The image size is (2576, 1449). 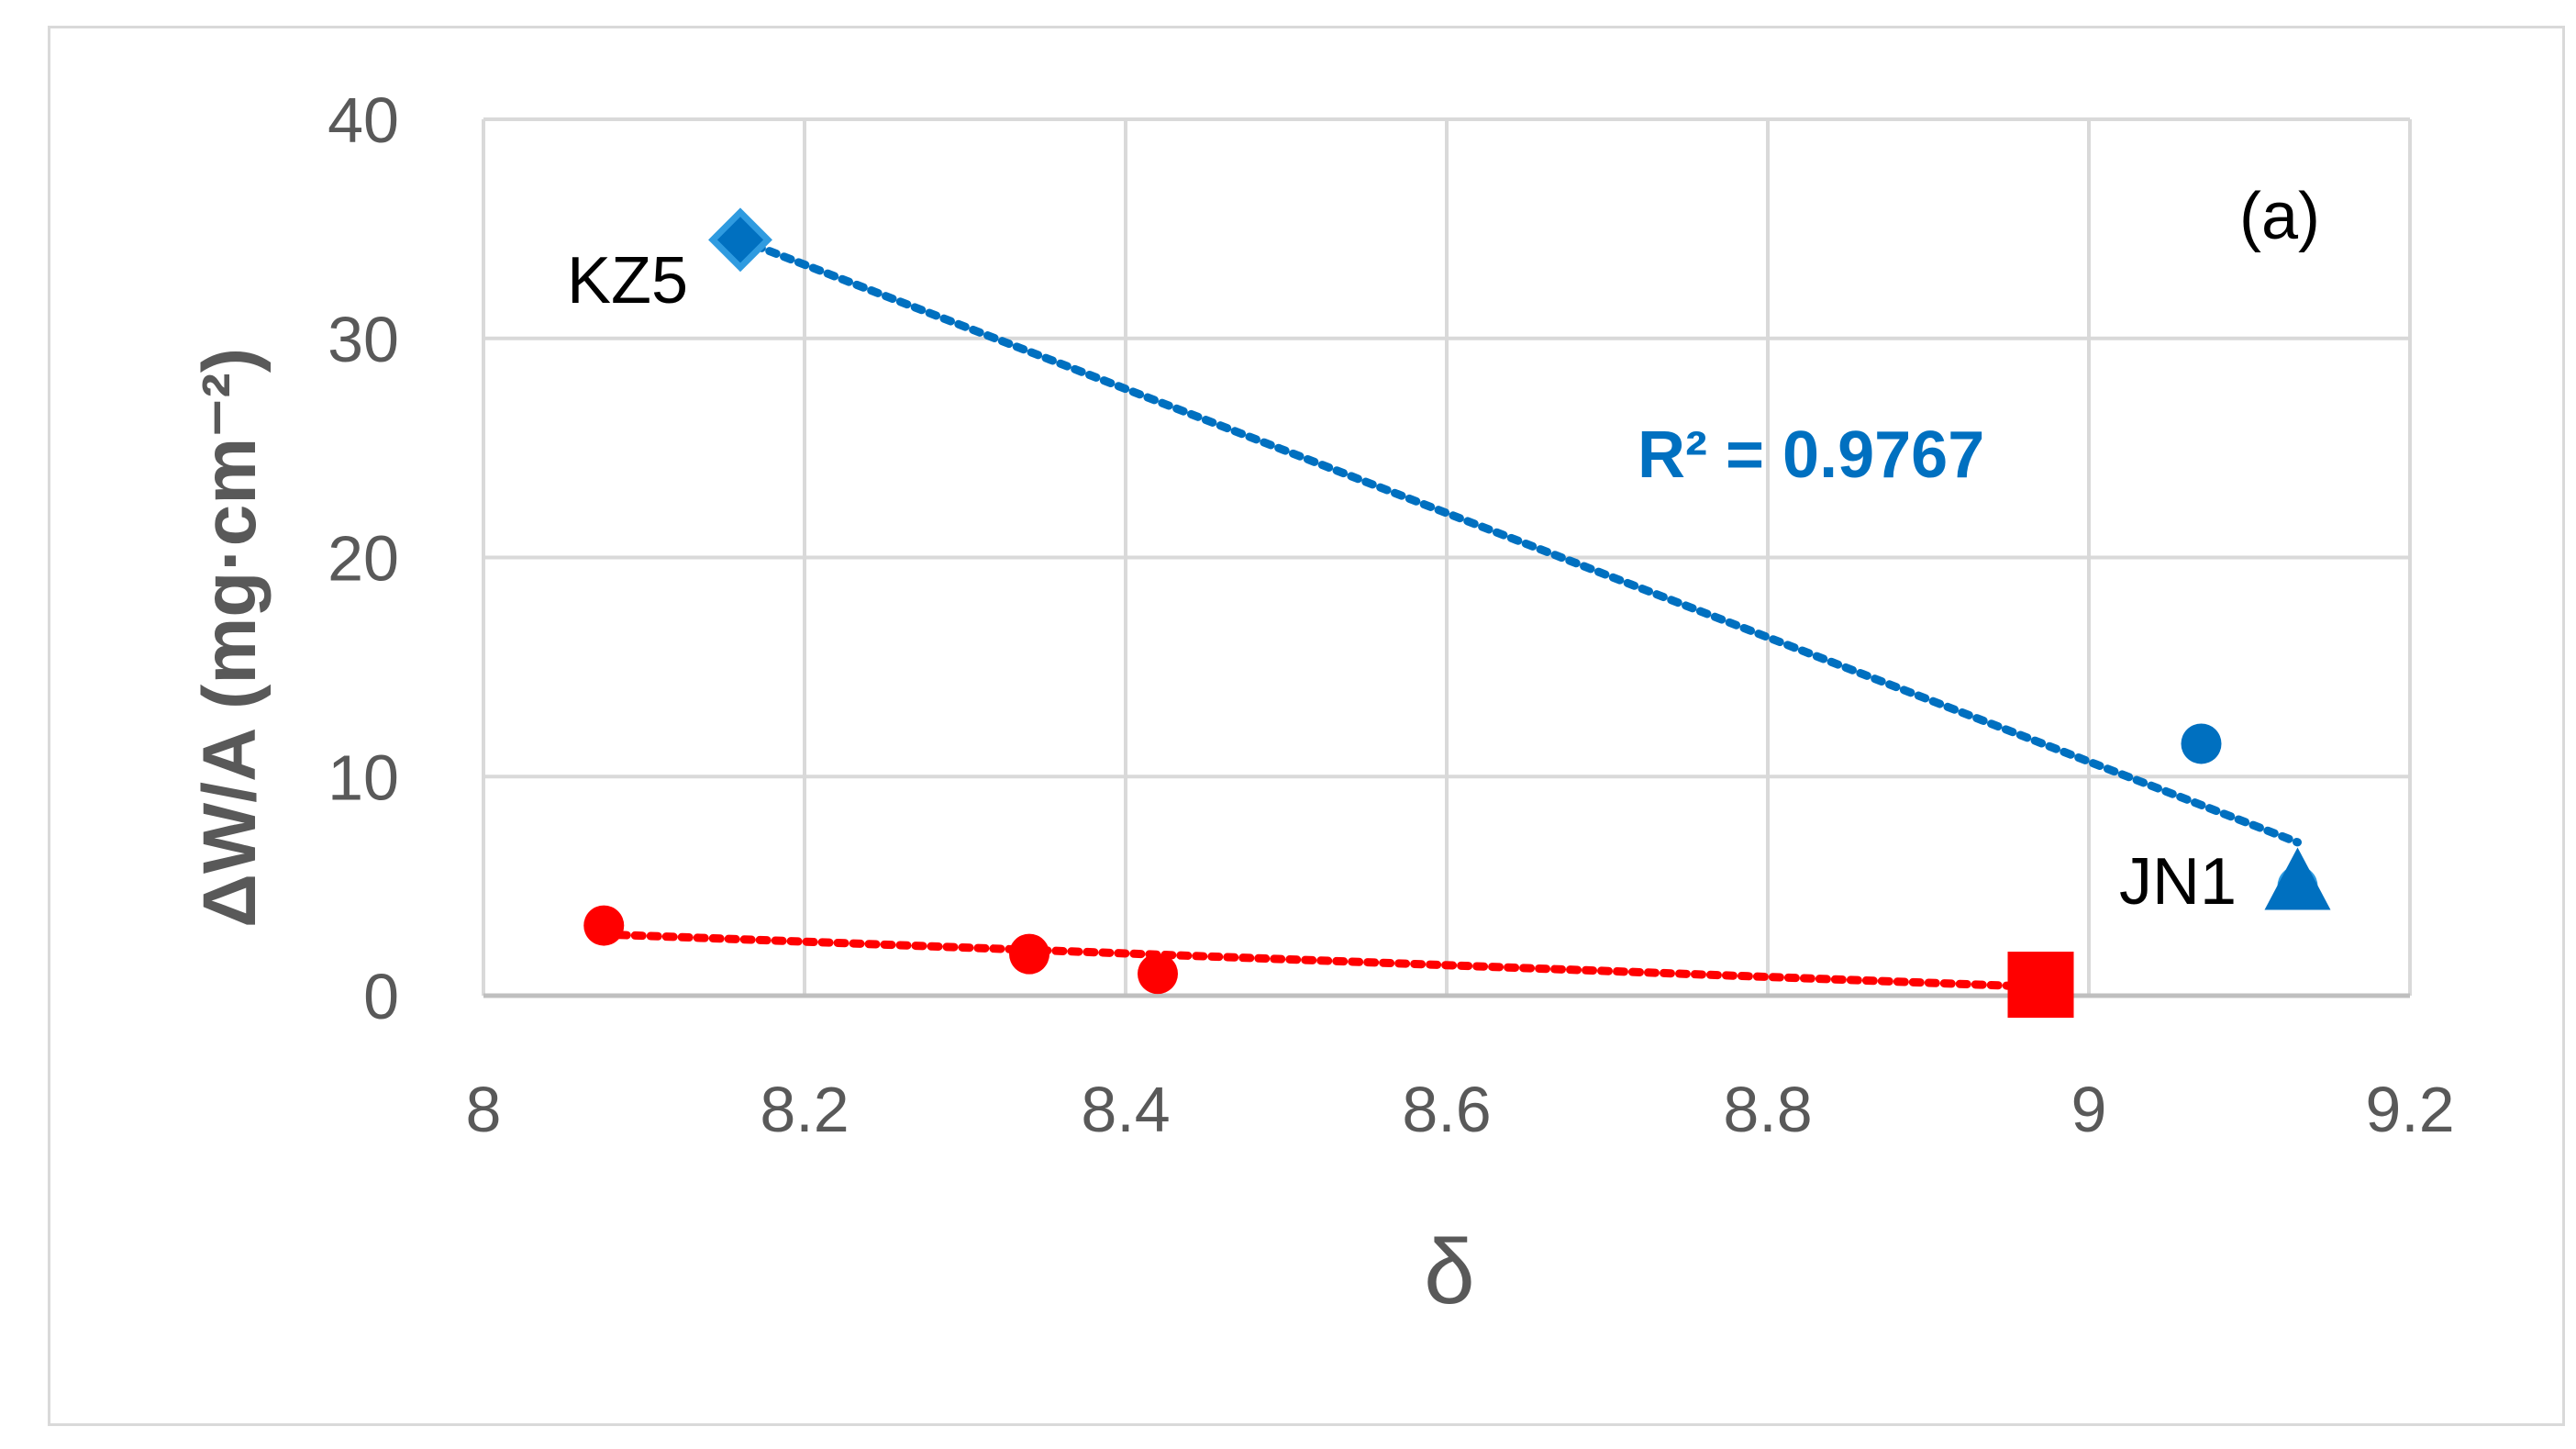 What do you see at coordinates (1767, 1109) in the screenshot?
I see `x-tick-label-4: 8.8` at bounding box center [1767, 1109].